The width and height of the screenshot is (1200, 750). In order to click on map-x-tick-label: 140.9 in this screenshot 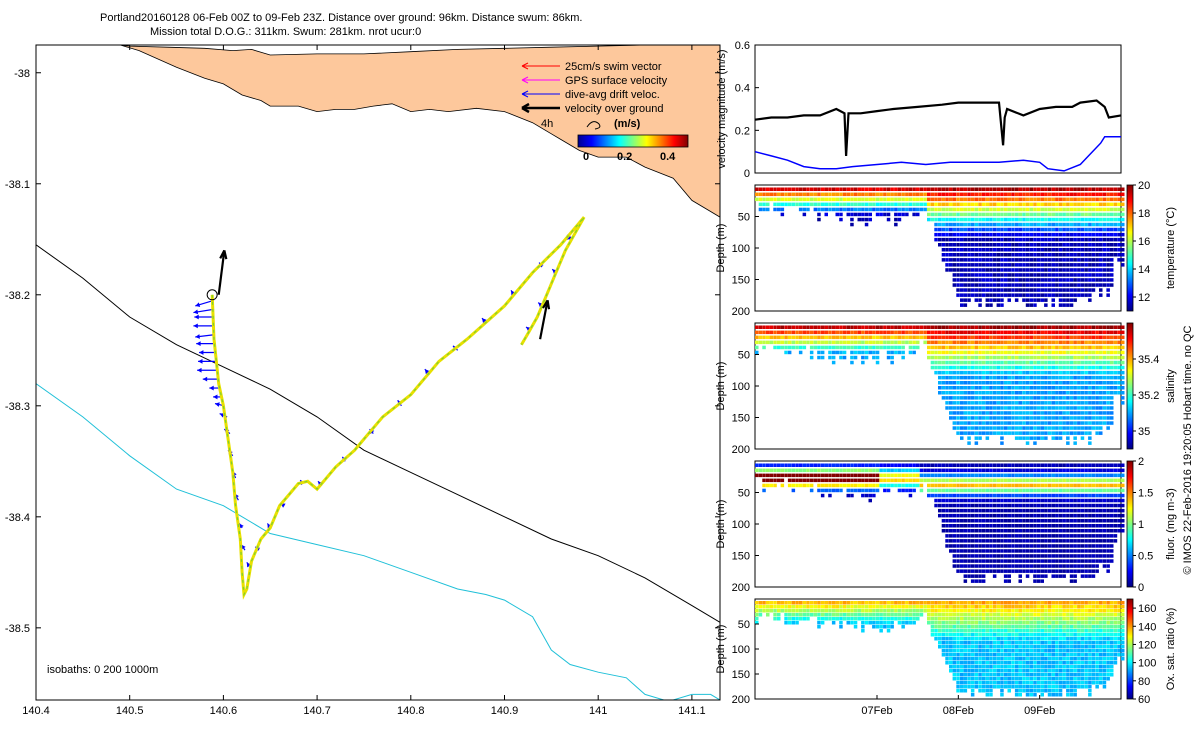, I will do `click(505, 711)`.